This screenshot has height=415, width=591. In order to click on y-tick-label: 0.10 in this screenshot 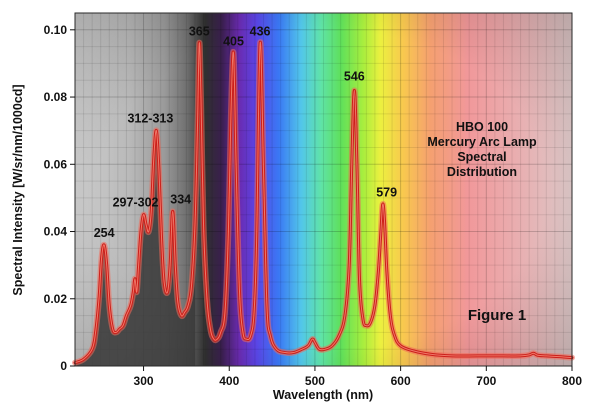, I will do `click(56, 30)`.